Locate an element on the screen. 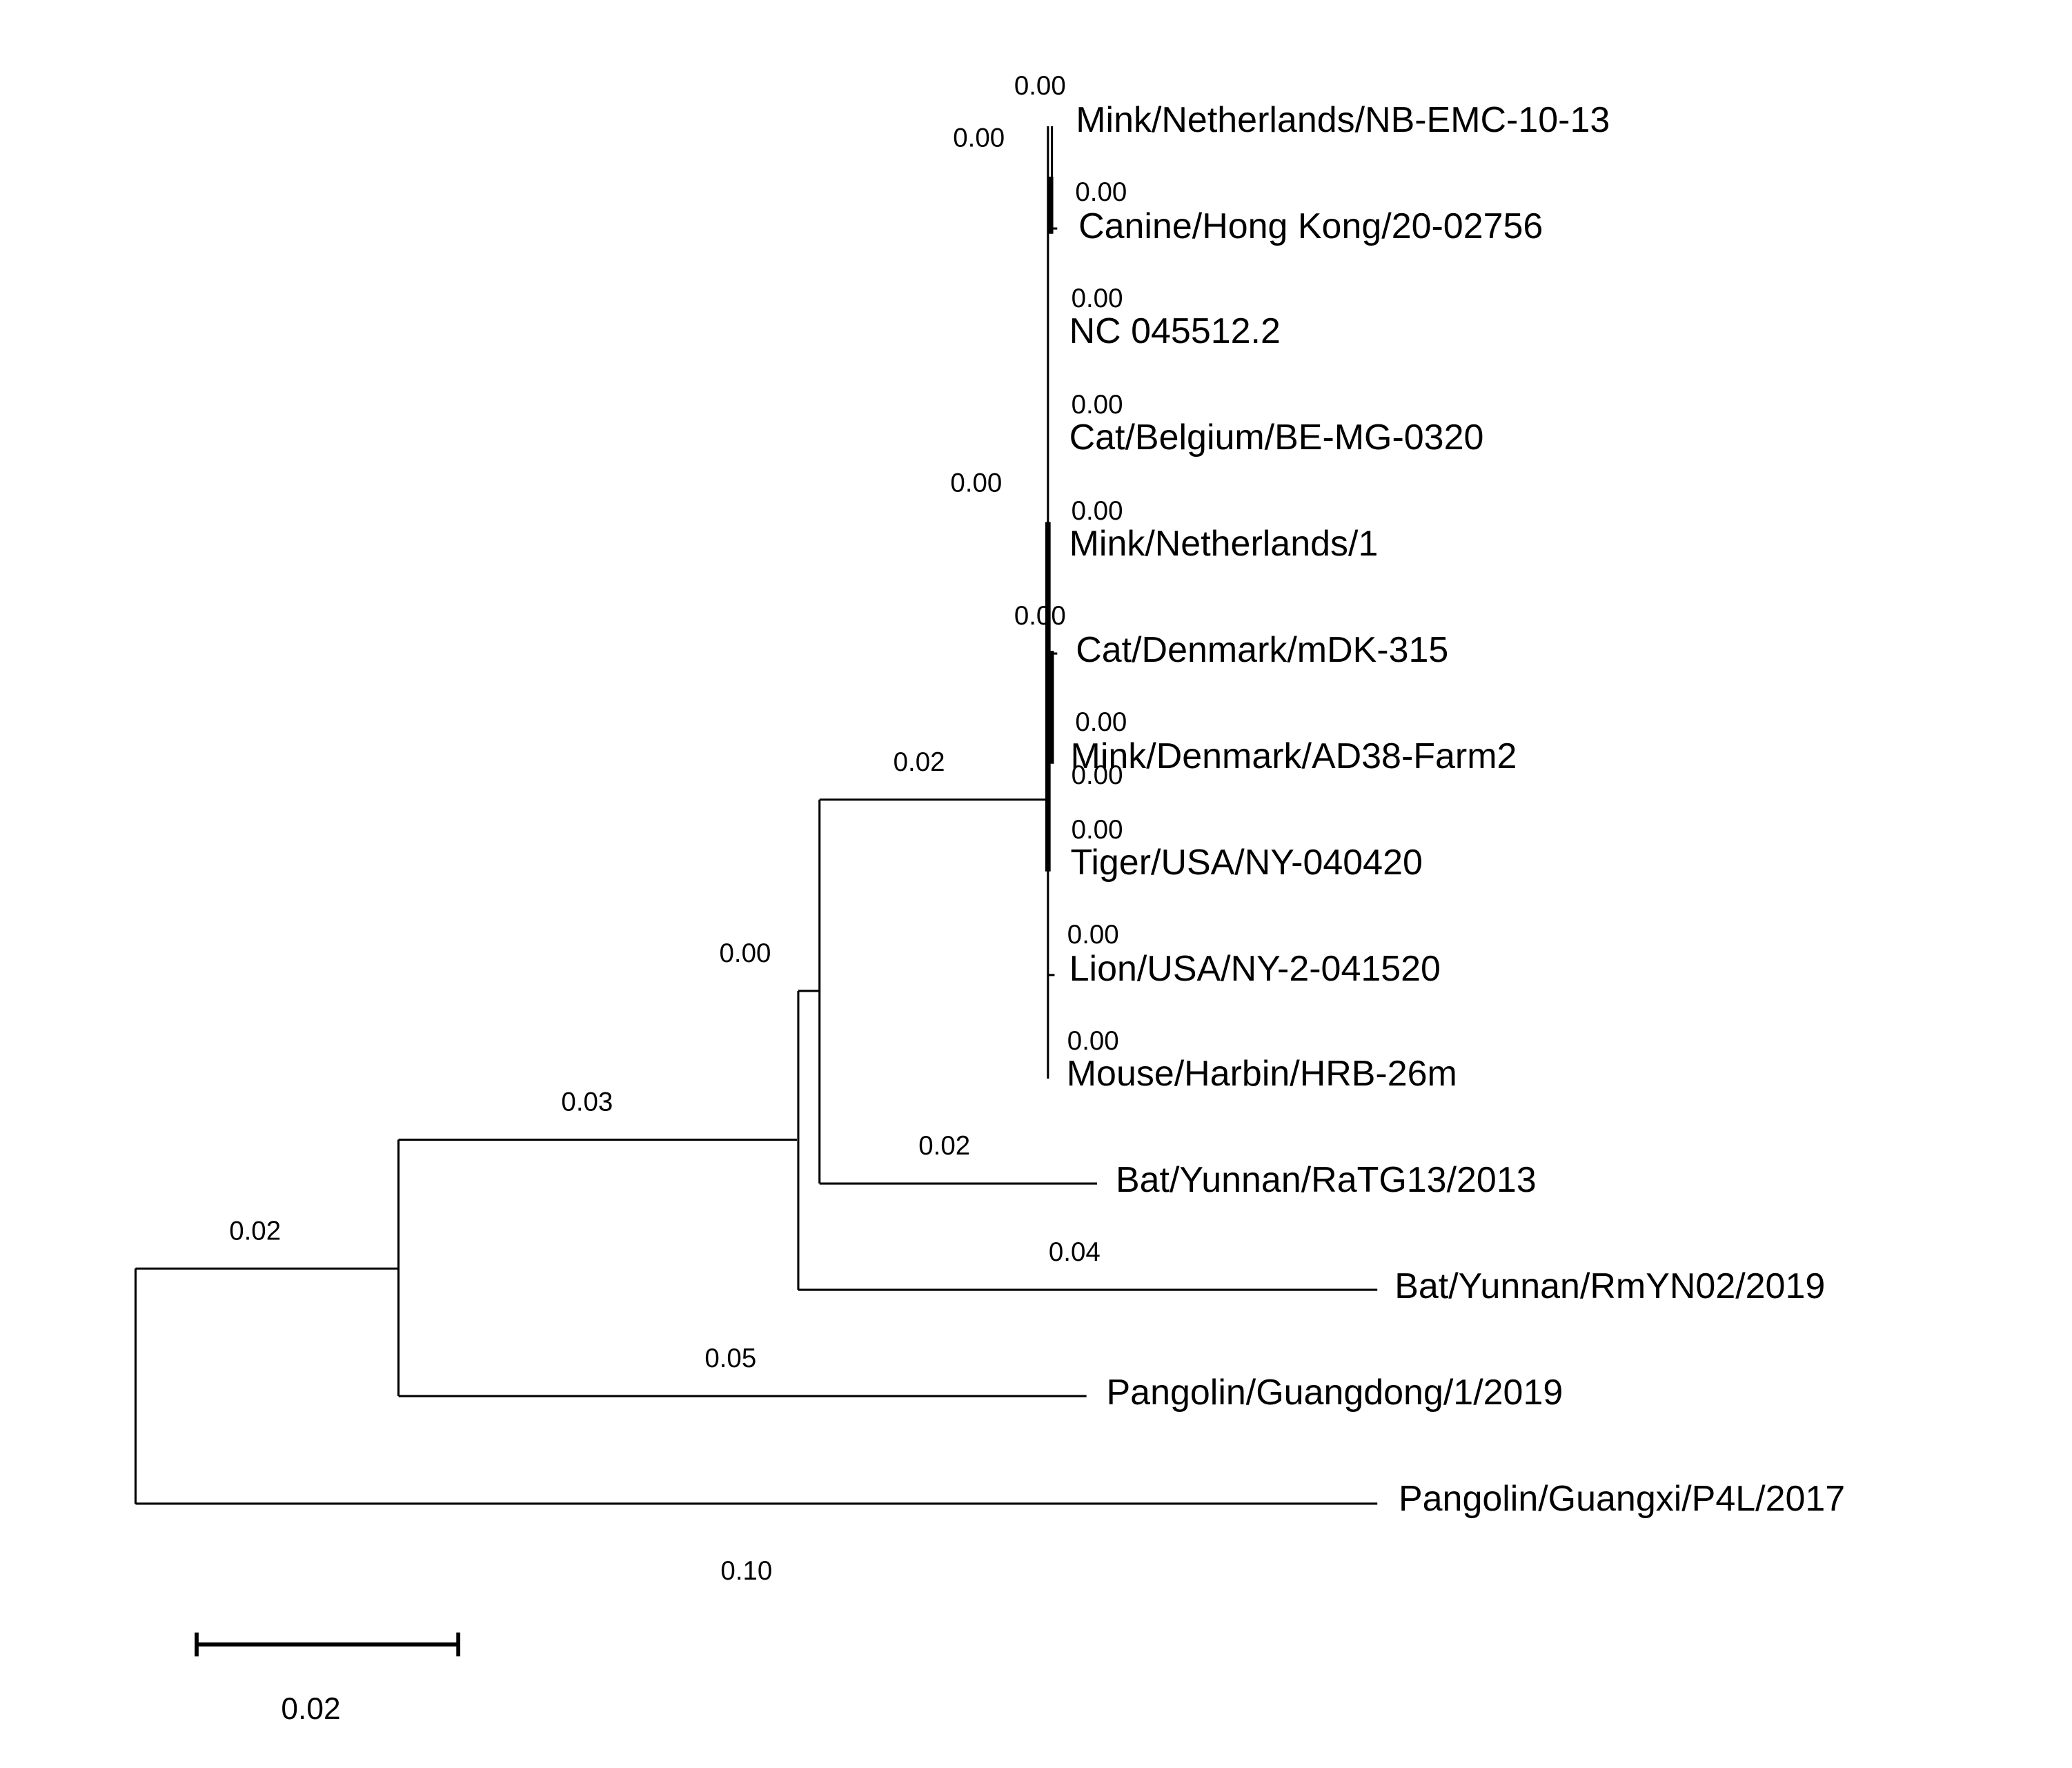 The image size is (2072, 1768). taxon-label: Mink/Denmark/AD38-Farm2 is located at coordinates (1294, 756).